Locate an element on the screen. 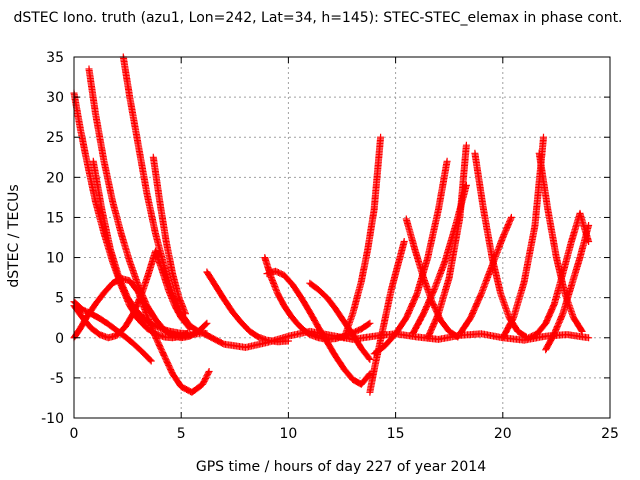 Image resolution: width=640 pixels, height=480 pixels. y-tick-label: 35 is located at coordinates (55, 58).